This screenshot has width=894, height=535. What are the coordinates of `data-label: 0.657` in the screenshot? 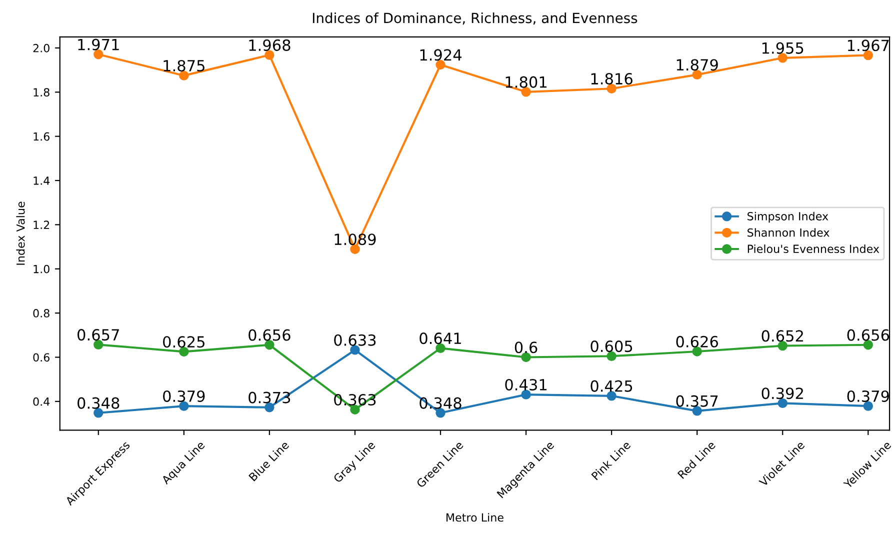 It's located at (98, 335).